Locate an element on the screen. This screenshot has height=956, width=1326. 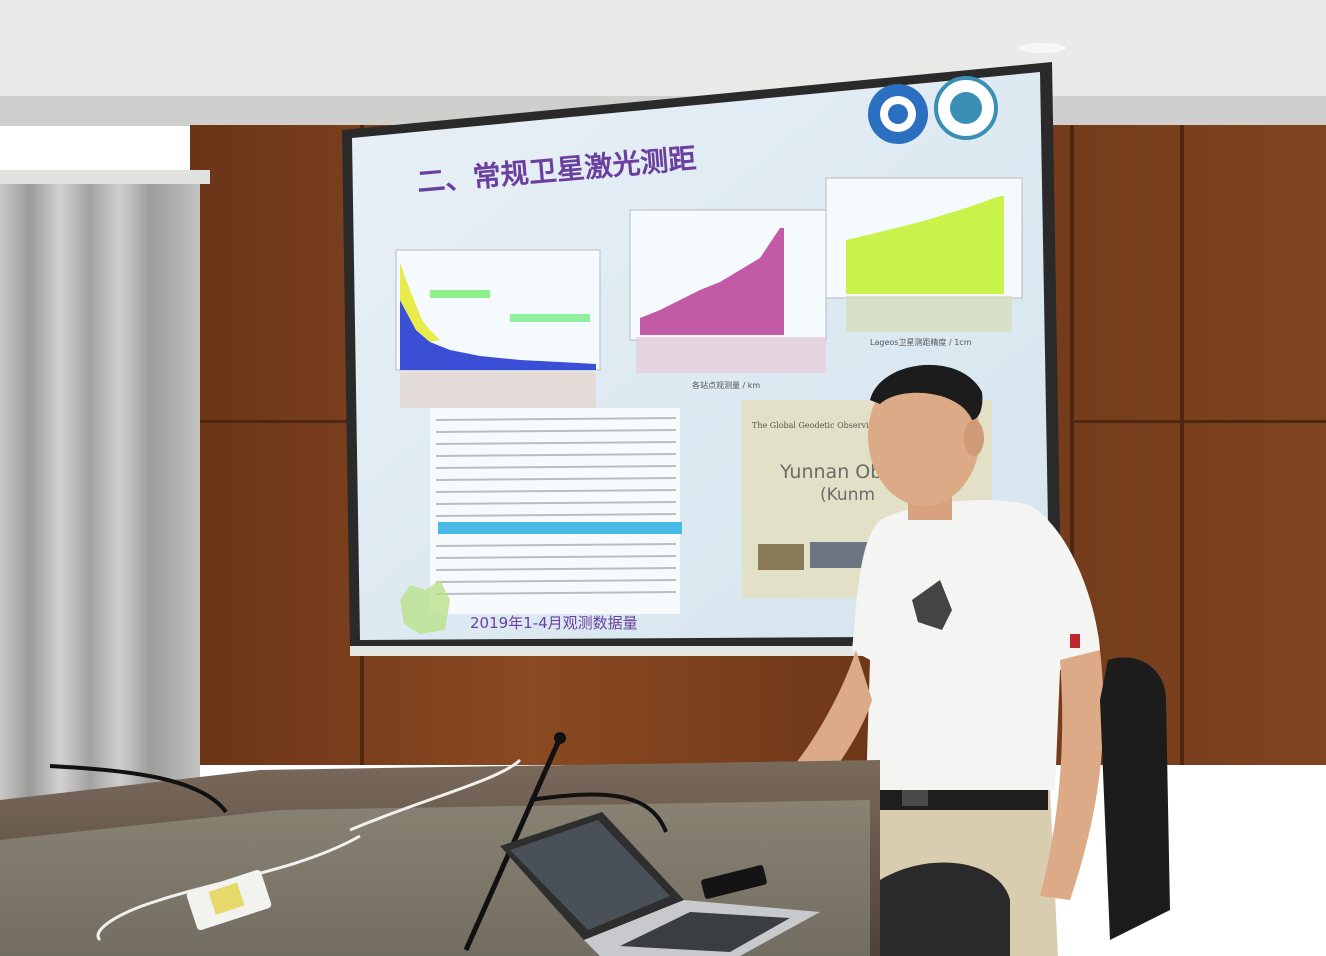
inset-subtitle: (Kunm is located at coordinates (847, 495).